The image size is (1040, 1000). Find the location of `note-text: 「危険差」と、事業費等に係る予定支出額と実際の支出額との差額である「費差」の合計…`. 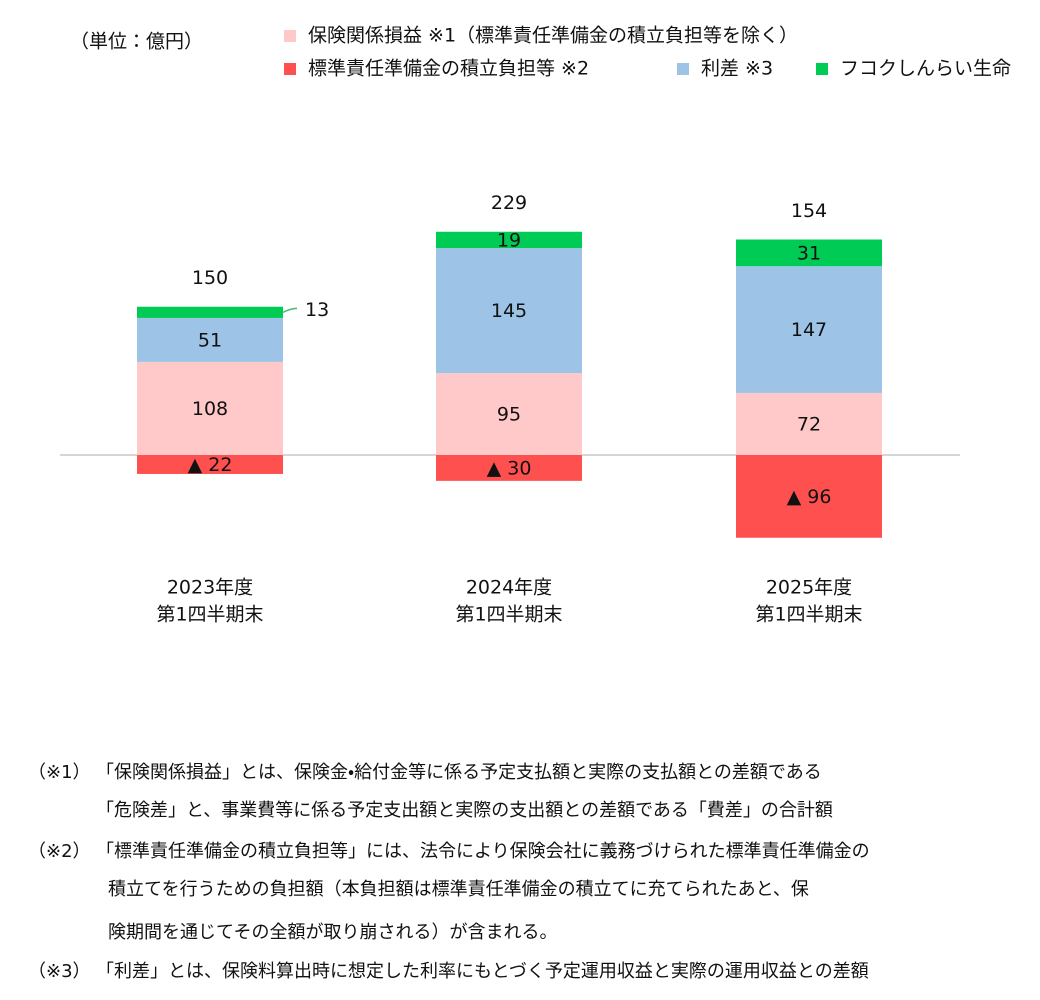

note-text: 「危険差」と、事業費等に係る予定支出額と実際の支出額との差額である「費差」の合計… is located at coordinates (464, 810).